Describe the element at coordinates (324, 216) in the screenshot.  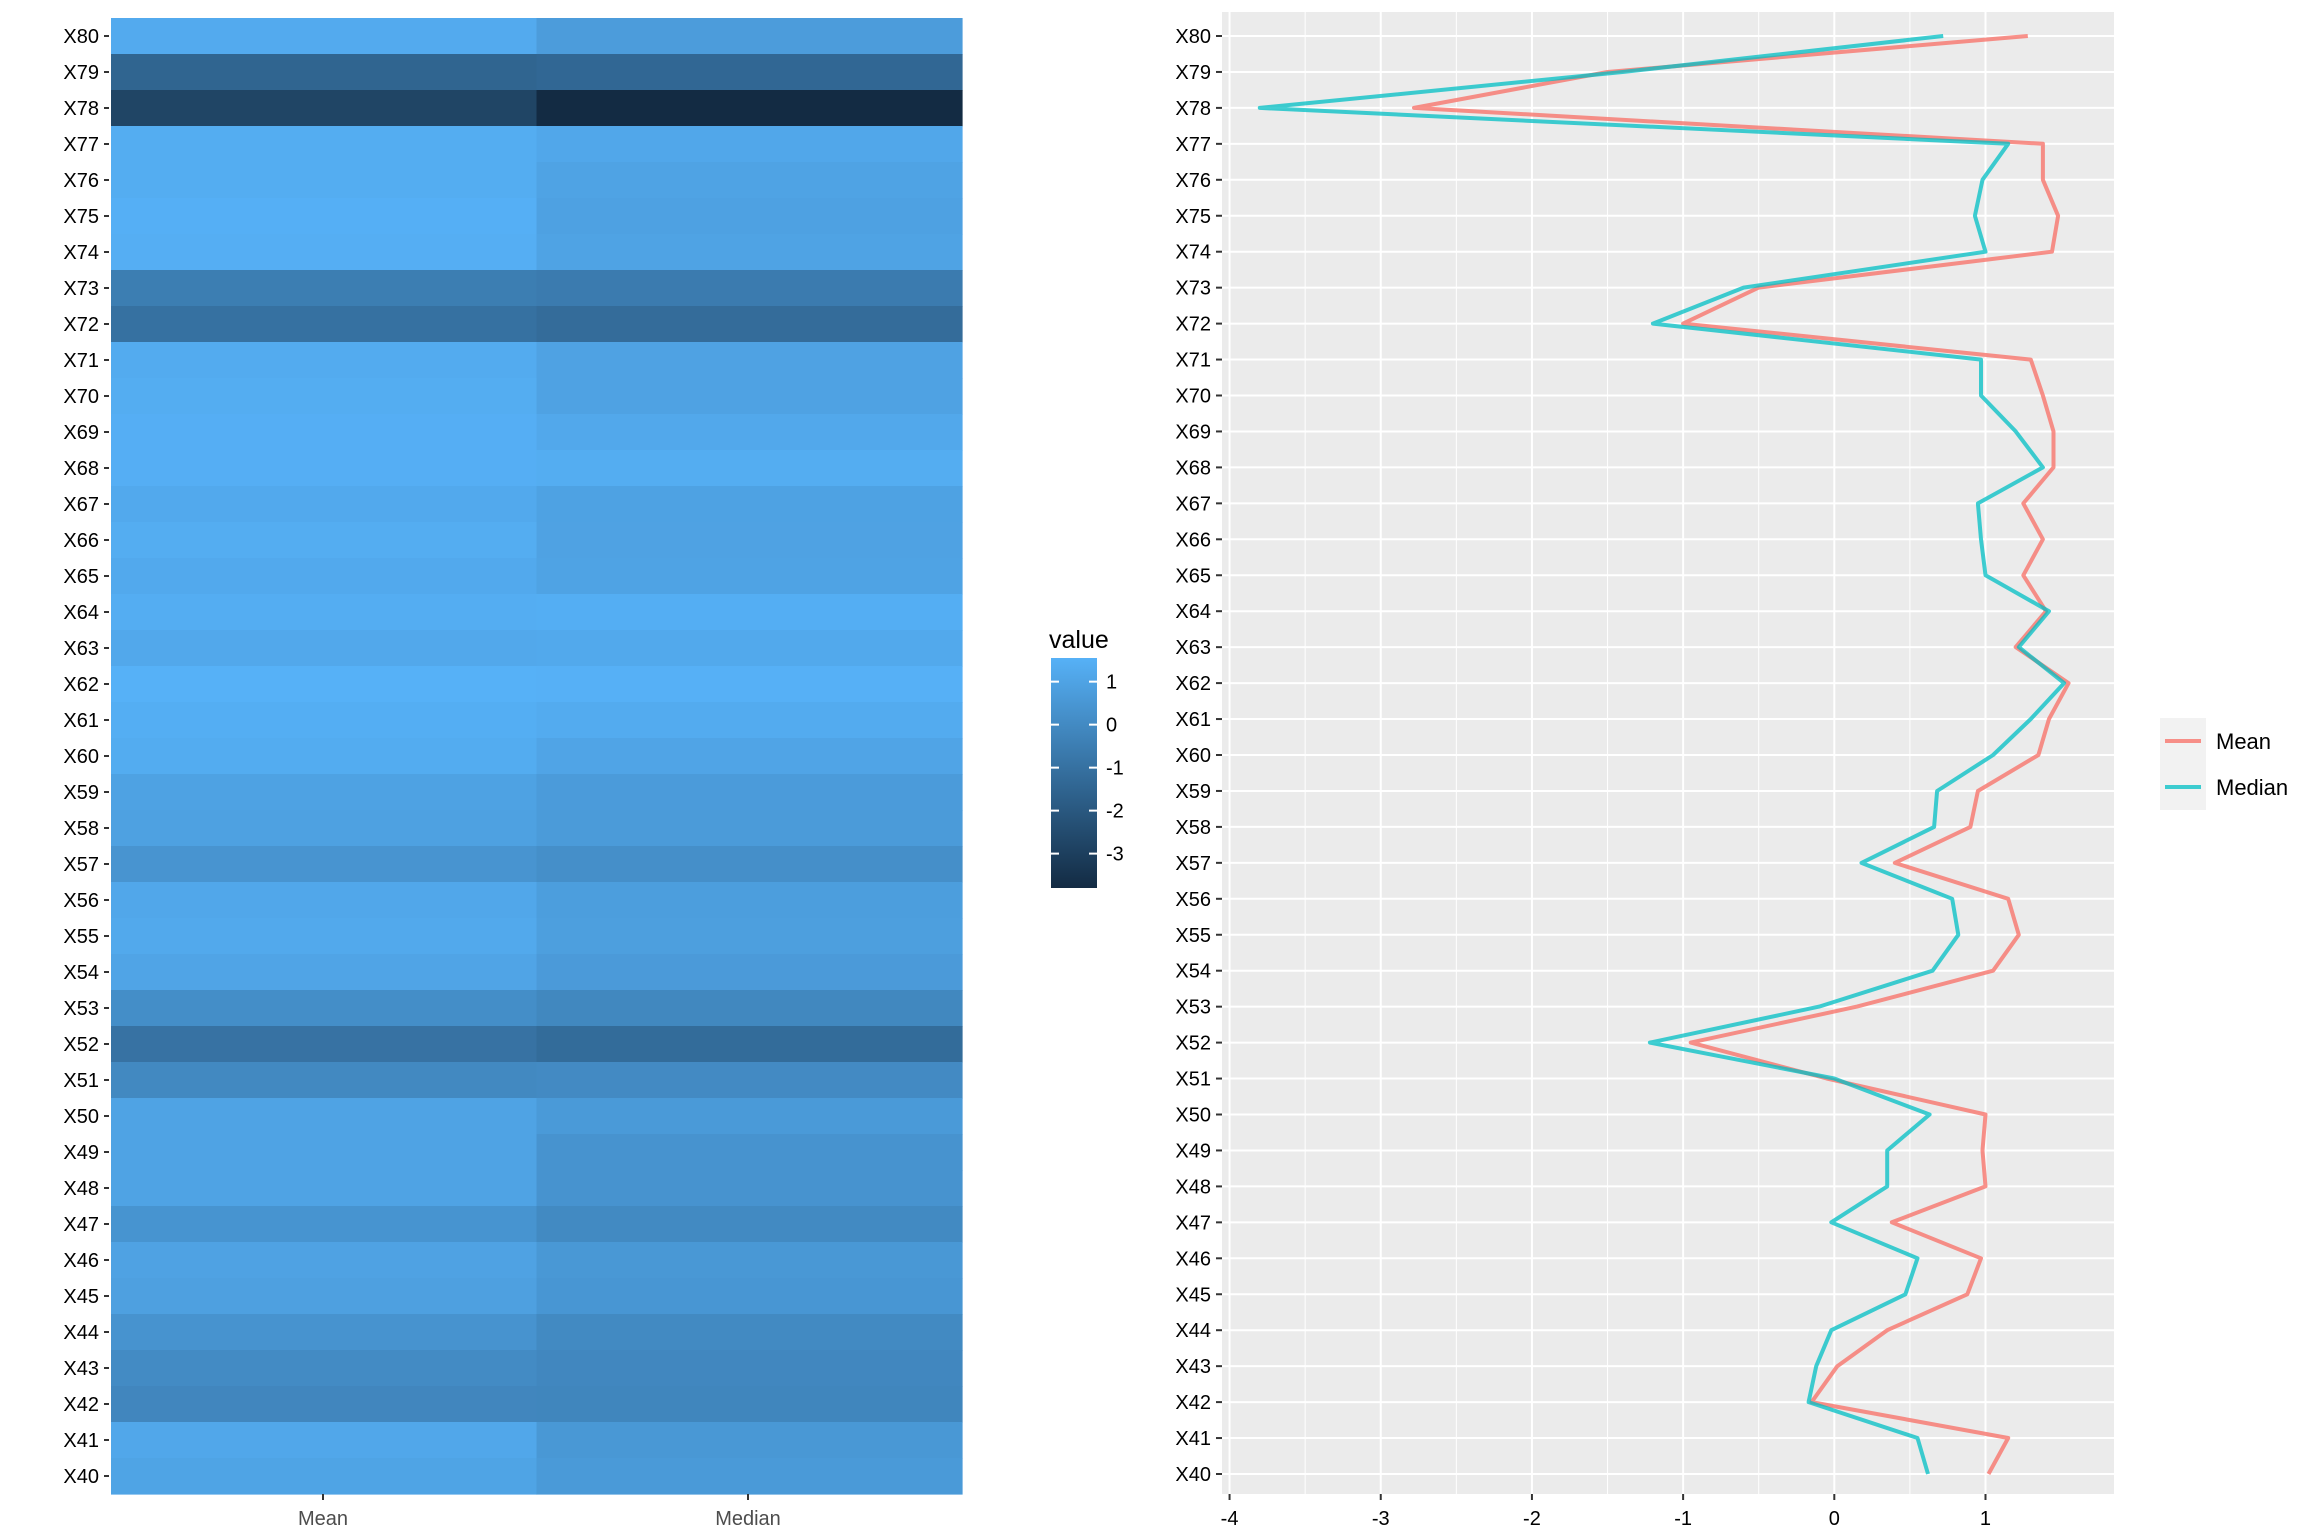
I see `heatmap-cell-x75-mean` at that location.